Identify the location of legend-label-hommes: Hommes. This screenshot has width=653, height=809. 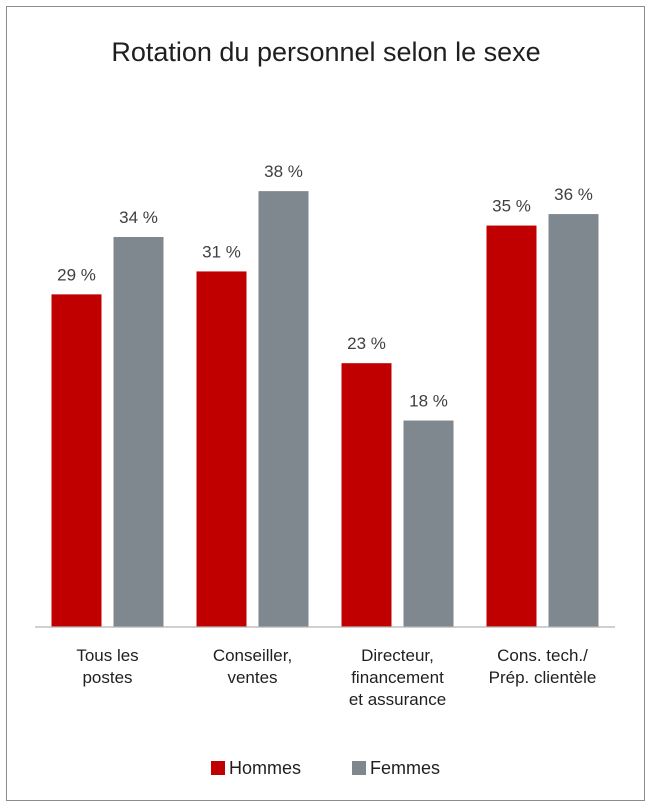
(265, 768).